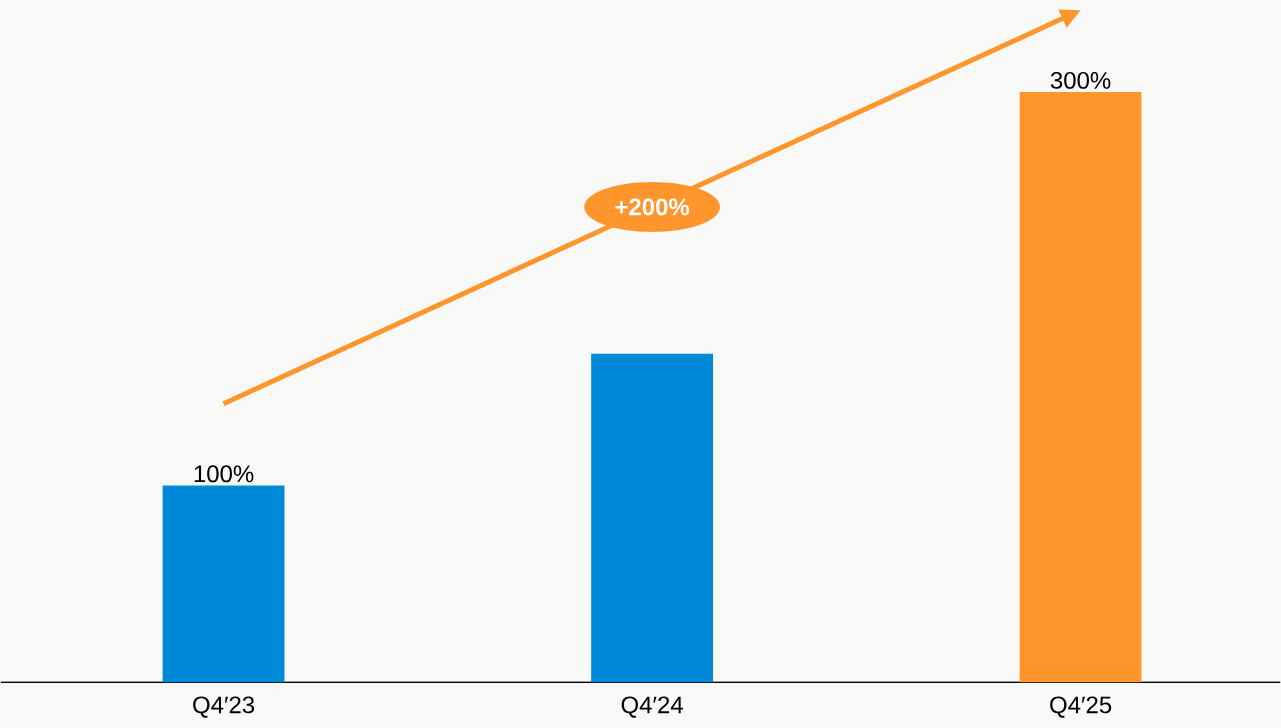 The height and width of the screenshot is (728, 1281). What do you see at coordinates (652, 707) in the screenshot?
I see `x-tick-label: Q4′24` at bounding box center [652, 707].